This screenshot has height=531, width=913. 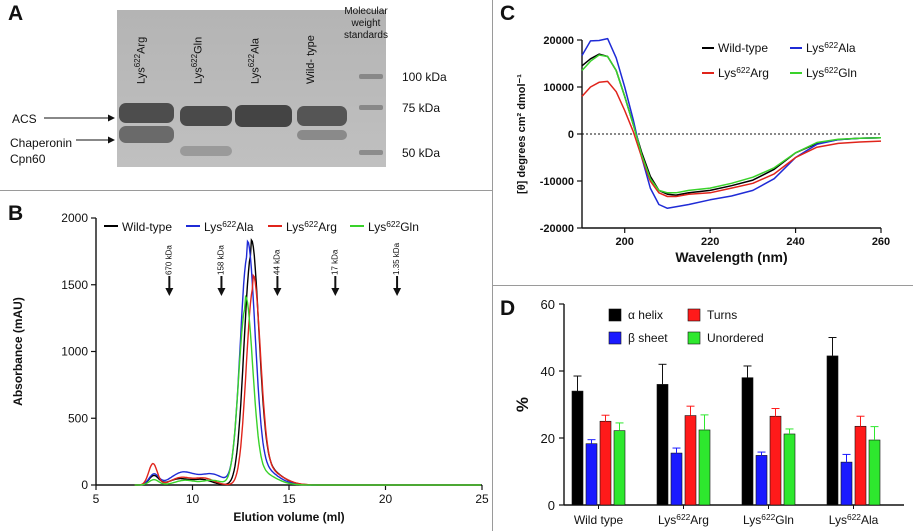 I want to click on mw-marker-50: 50 kDa, so click(x=421, y=153).